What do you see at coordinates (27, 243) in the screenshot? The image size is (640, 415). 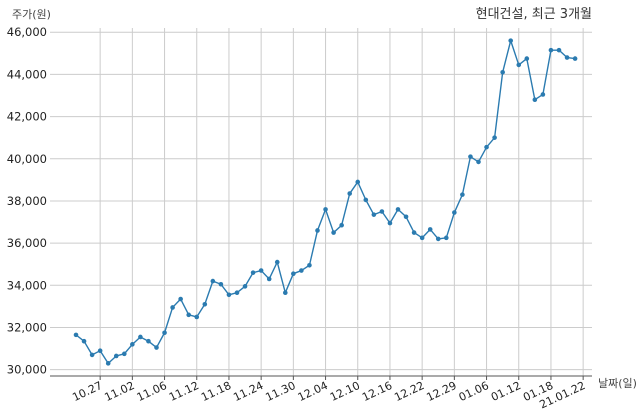 I see `y-tick-label: 36,000` at bounding box center [27, 243].